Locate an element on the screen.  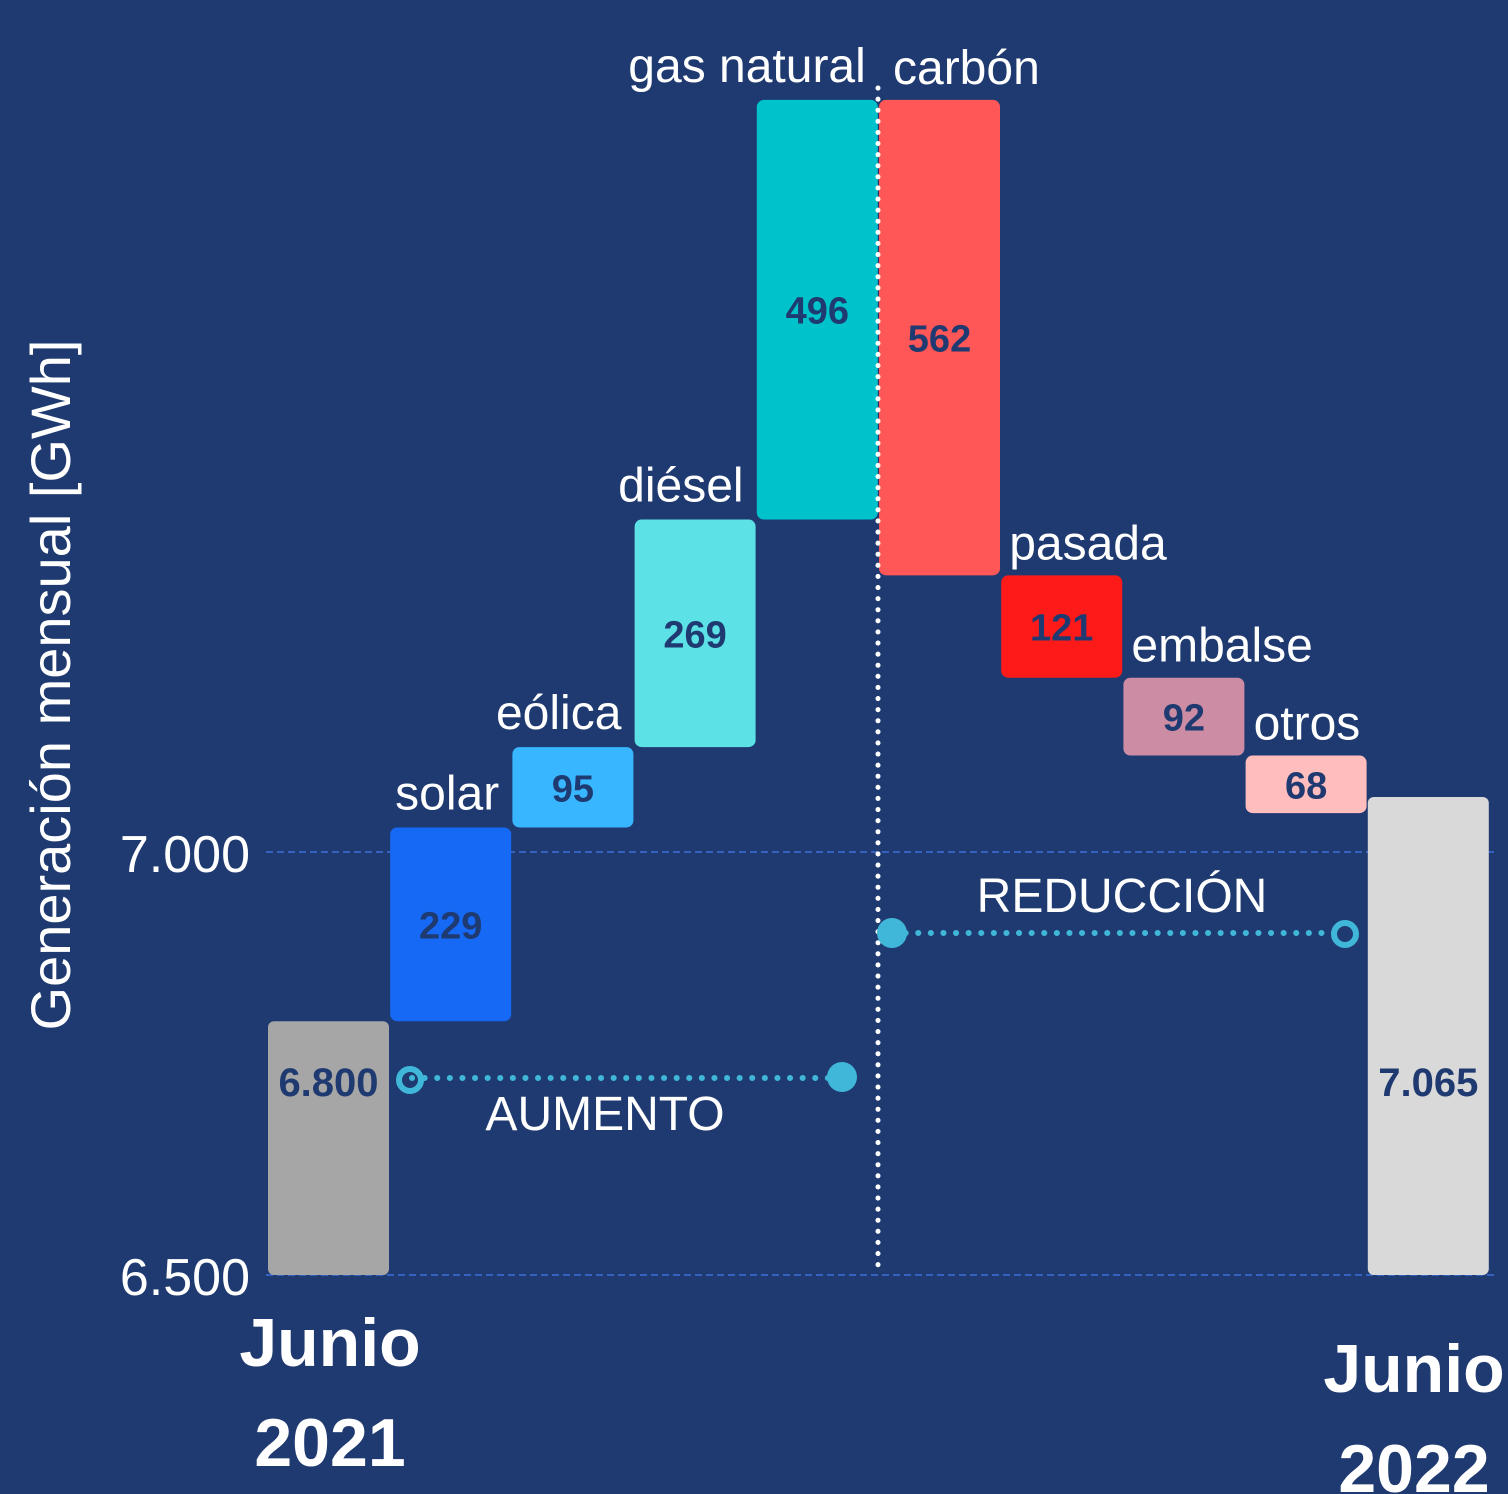
decrease-end-marker is located at coordinates (1345, 934).